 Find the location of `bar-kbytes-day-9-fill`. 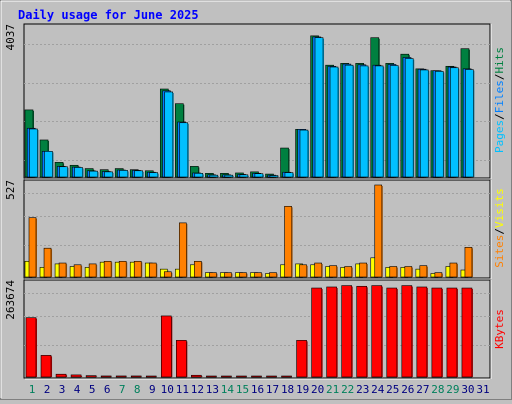

bar-kbytes-day-9-fill is located at coordinates (151, 376).